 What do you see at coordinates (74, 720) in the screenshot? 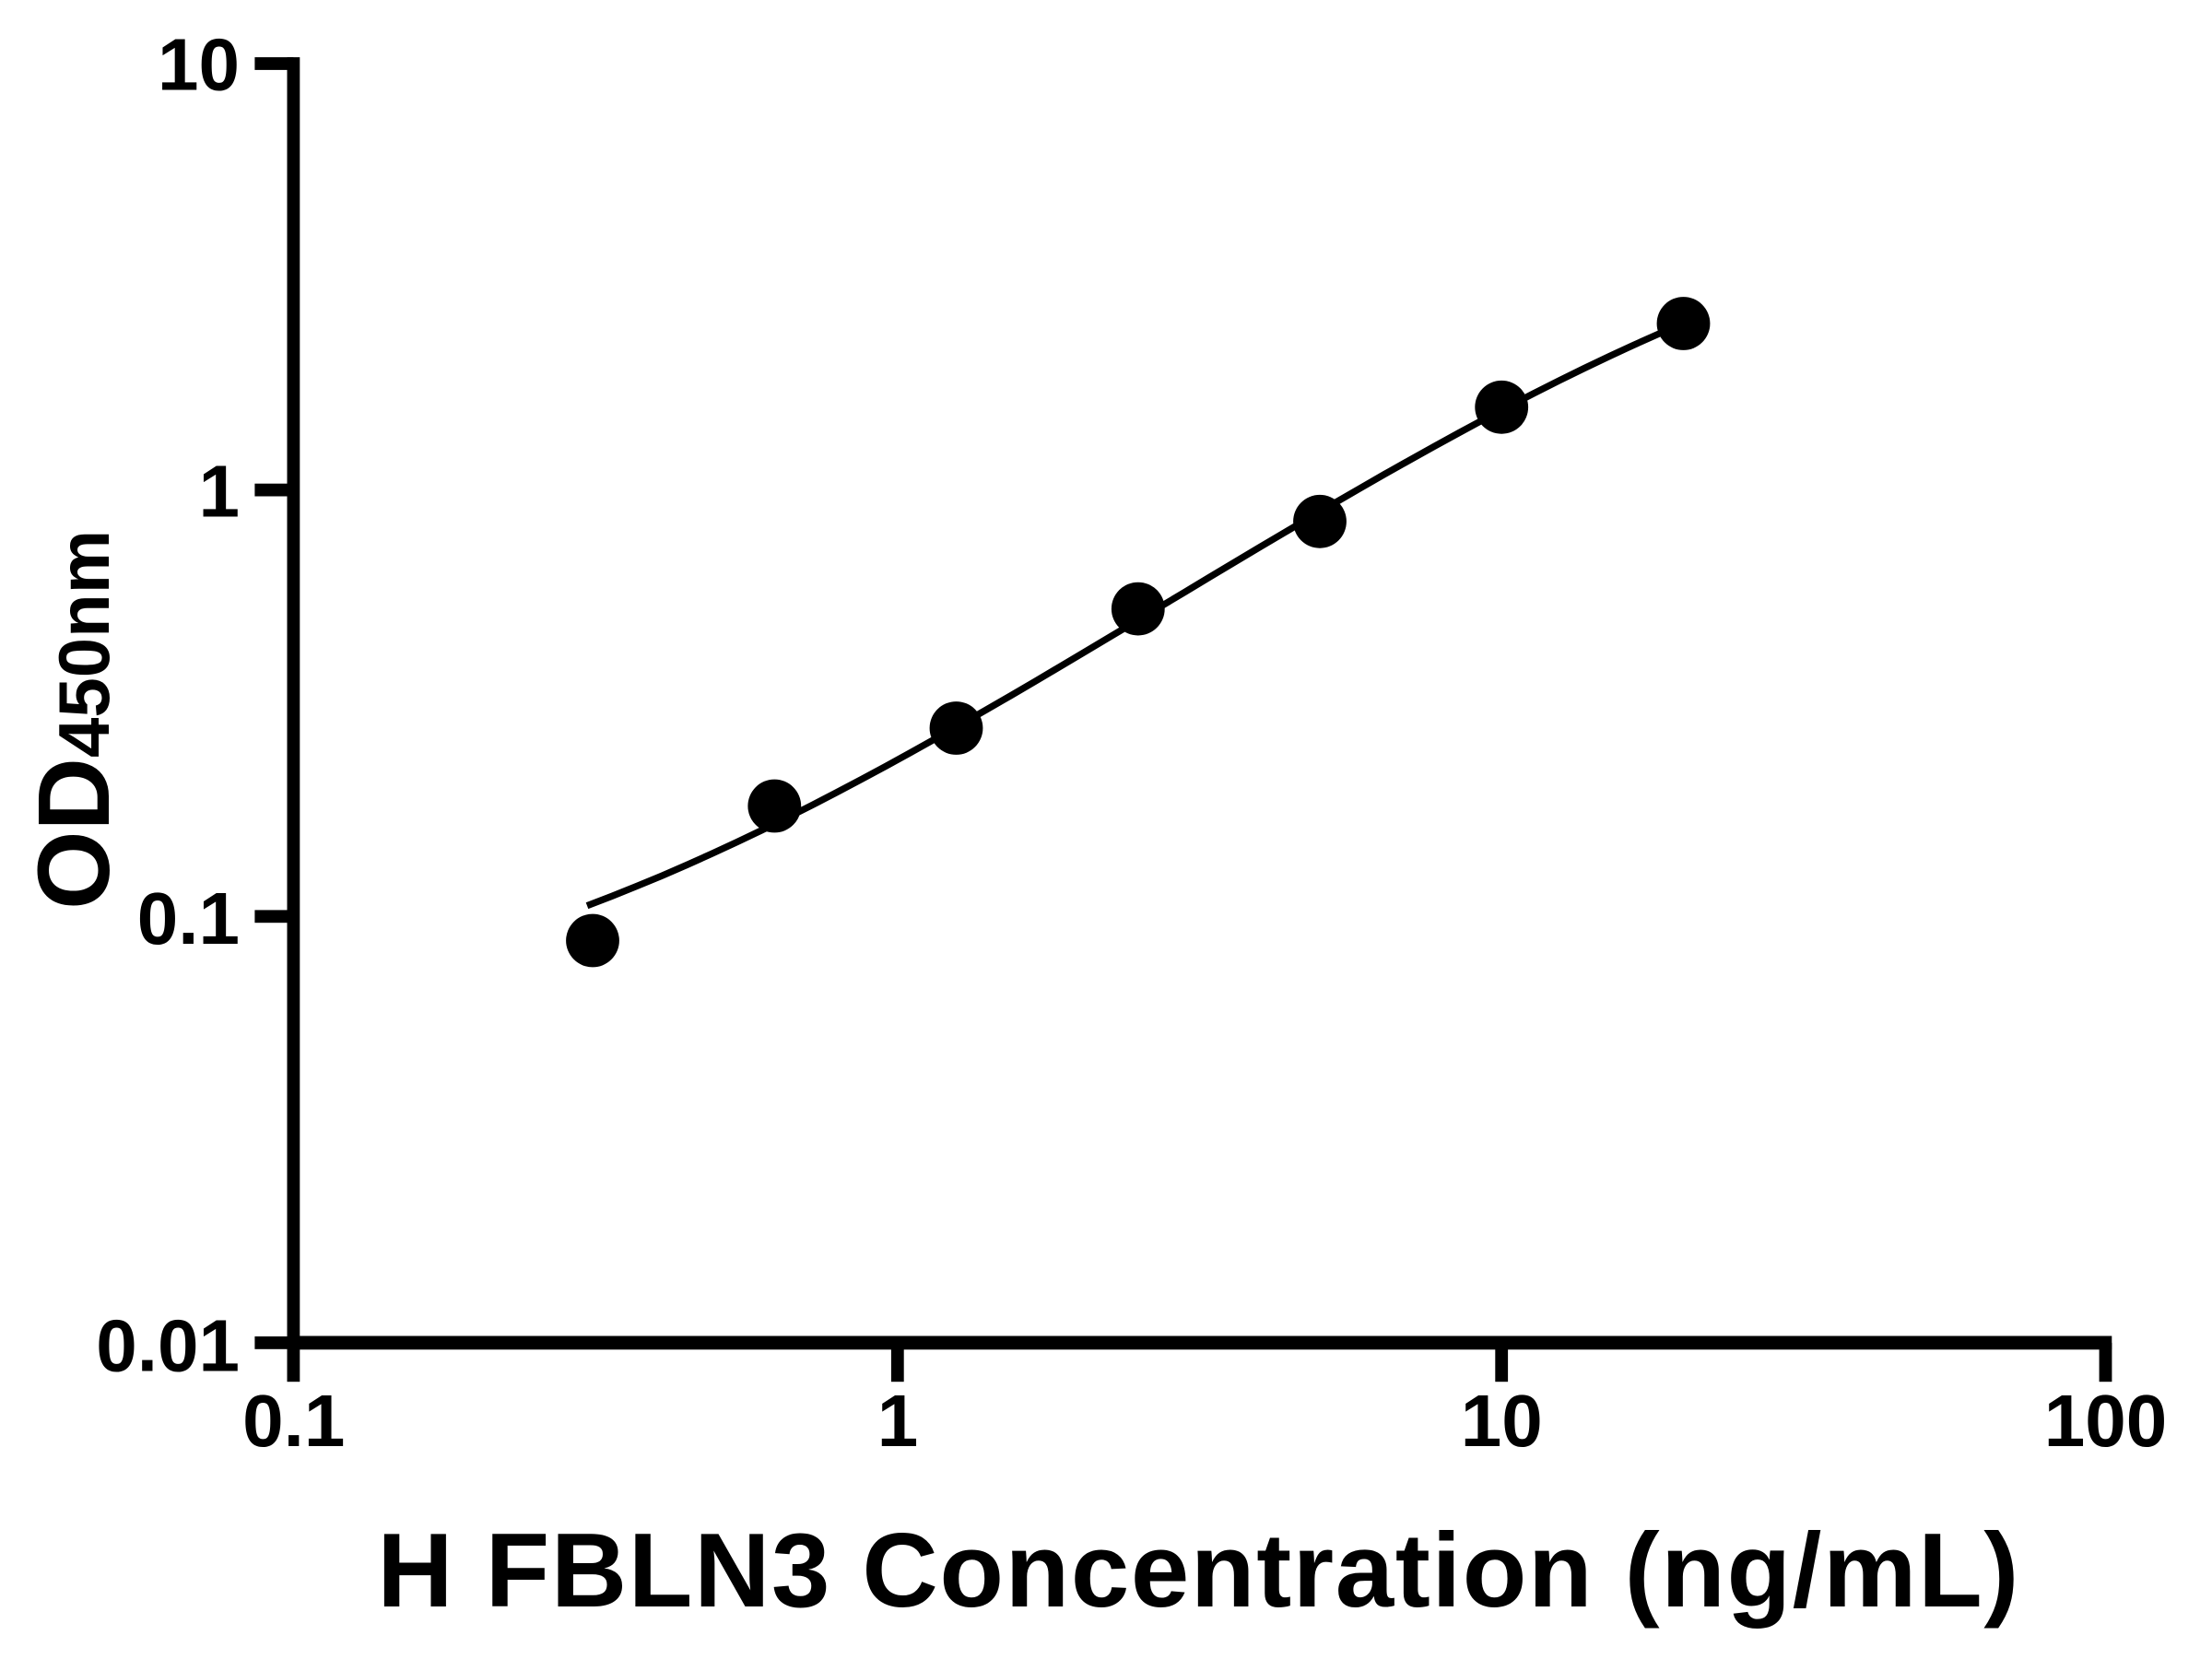
I see `svg-text: OD450nm` at bounding box center [74, 720].